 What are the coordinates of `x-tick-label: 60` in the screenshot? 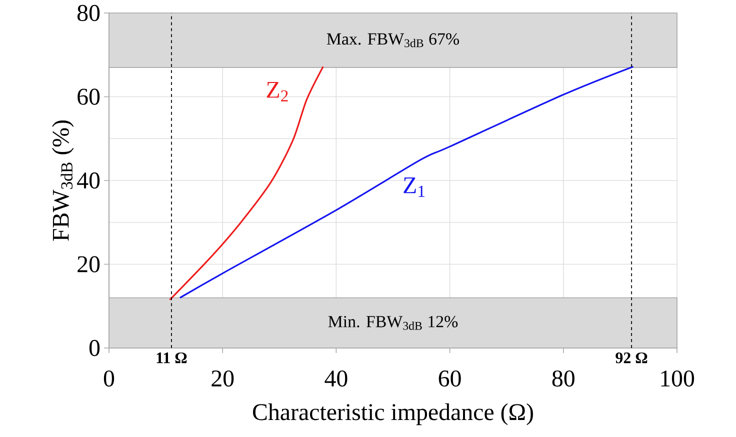 It's located at (449, 378).